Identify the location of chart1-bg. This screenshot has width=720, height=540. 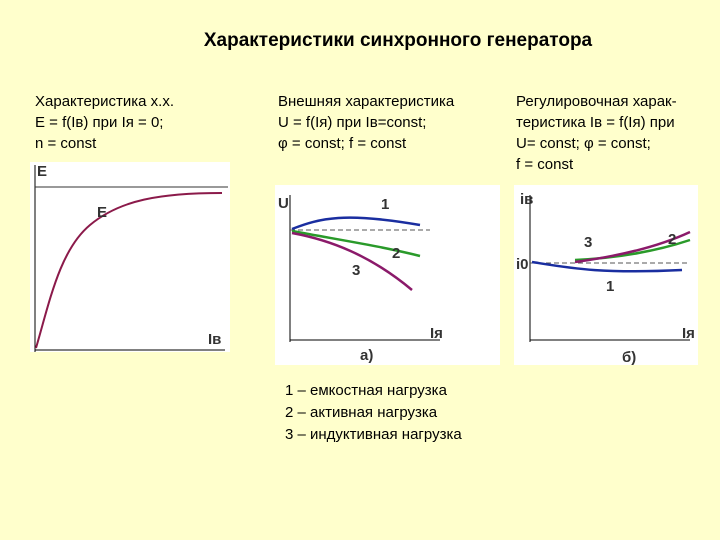
(130, 257).